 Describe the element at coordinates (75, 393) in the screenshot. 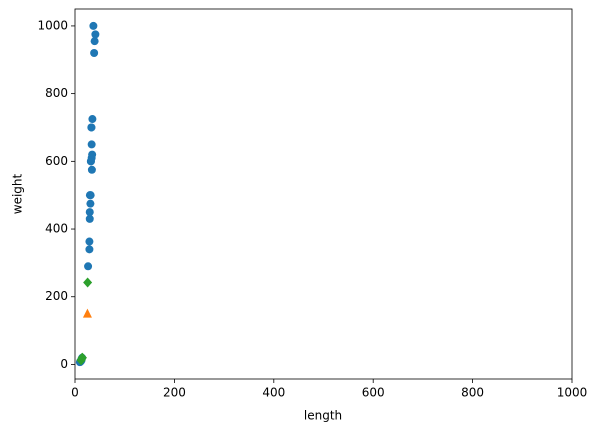

I see `x-tick-label: 0` at that location.